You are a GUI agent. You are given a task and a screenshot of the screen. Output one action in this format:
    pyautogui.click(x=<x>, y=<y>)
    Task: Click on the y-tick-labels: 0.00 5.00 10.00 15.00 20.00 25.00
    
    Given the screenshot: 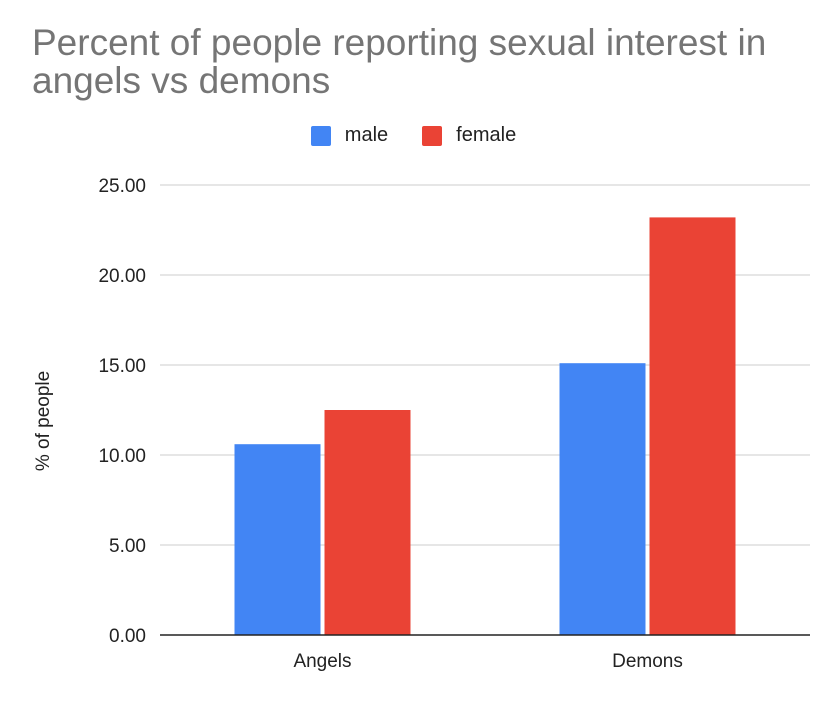 What is the action you would take?
    pyautogui.click(x=122, y=411)
    